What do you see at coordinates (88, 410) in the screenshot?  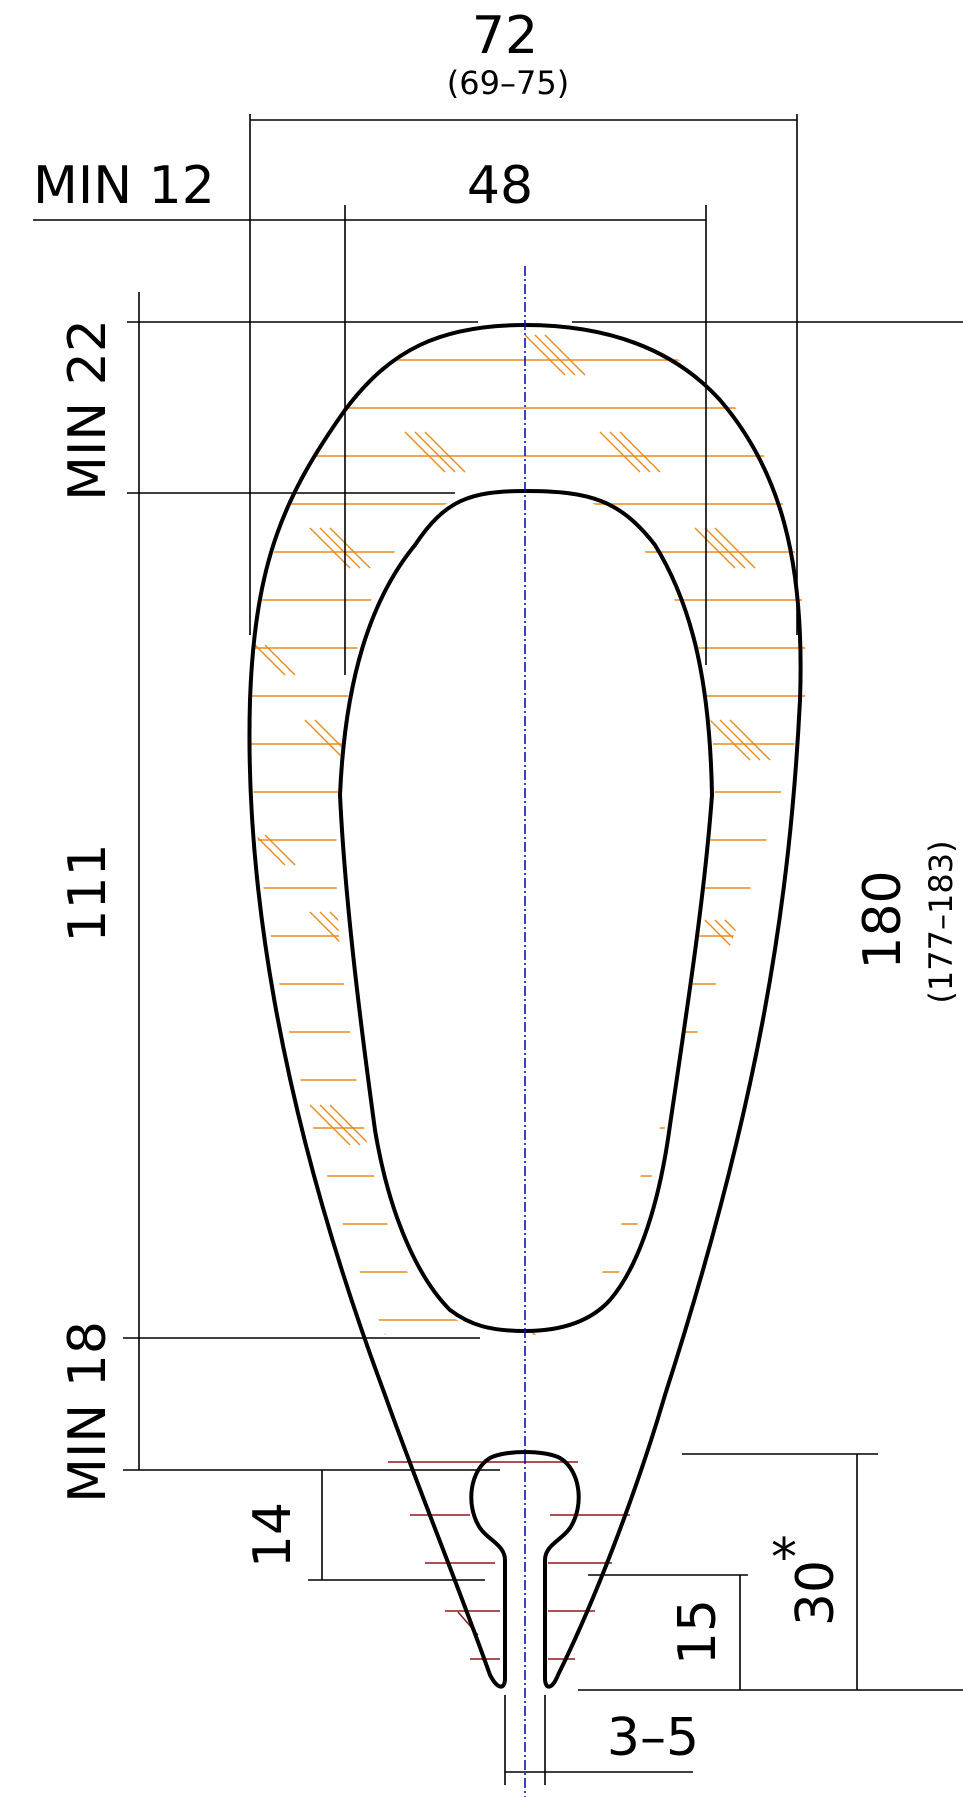 I see `dim-min-top-wall: MIN 22` at bounding box center [88, 410].